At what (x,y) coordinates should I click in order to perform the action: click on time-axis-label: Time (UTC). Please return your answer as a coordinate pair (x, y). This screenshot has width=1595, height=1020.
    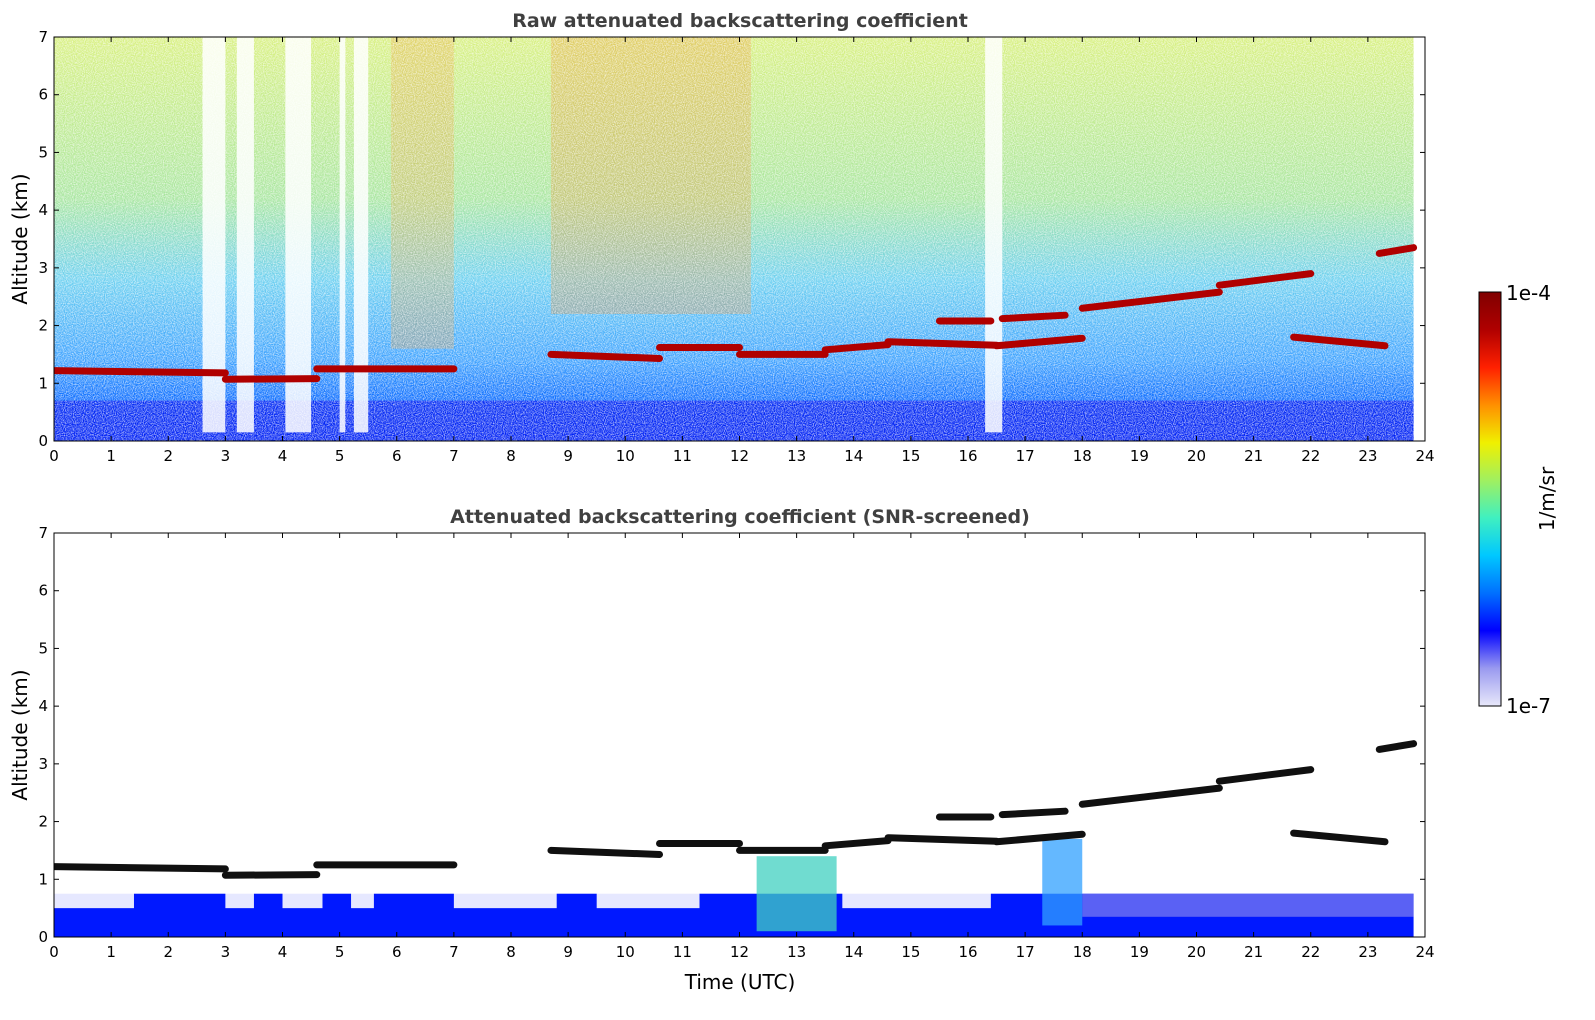
    Looking at the image, I should click on (740, 982).